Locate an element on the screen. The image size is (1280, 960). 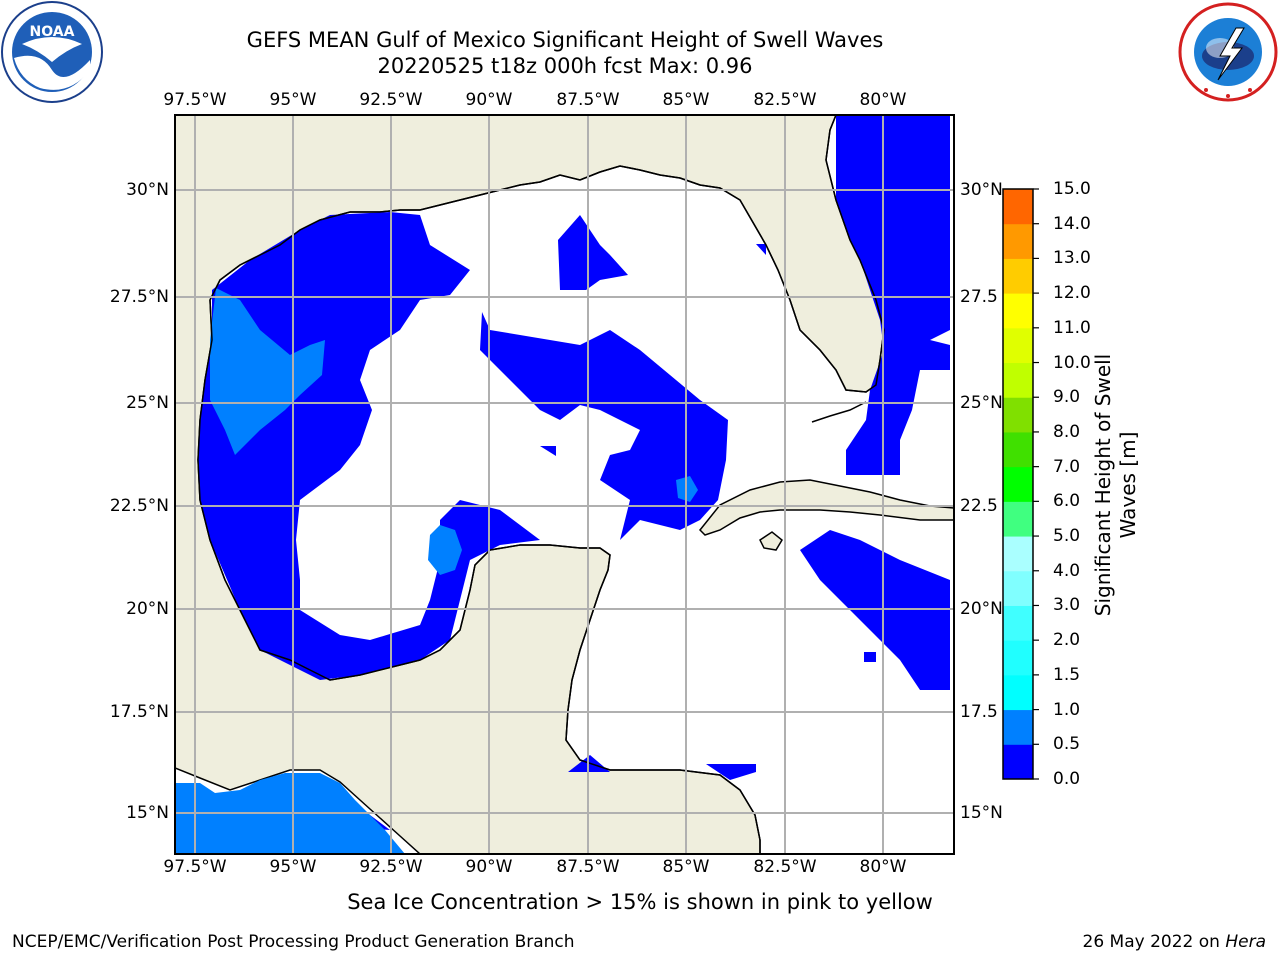
florida-keys is located at coordinates (839, 412).